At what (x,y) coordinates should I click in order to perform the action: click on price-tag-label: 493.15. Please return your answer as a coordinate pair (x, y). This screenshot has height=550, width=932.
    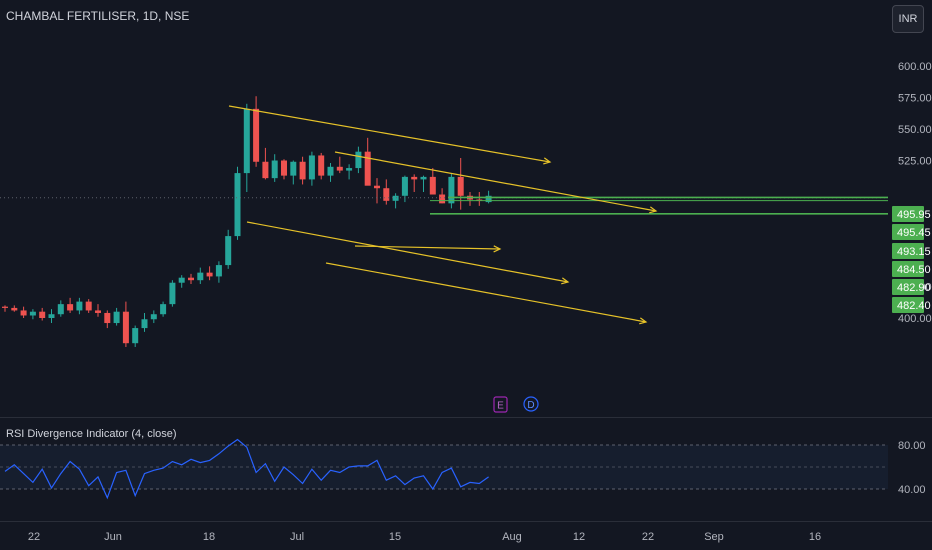
    Looking at the image, I should click on (914, 252).